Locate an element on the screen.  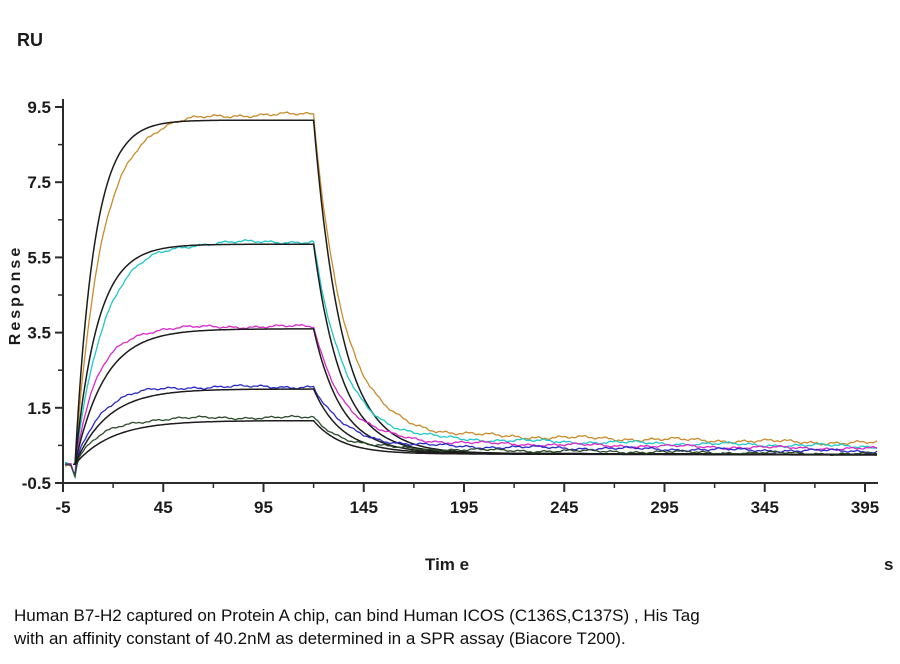
y-axis-title: Response is located at coordinates (15, 295).